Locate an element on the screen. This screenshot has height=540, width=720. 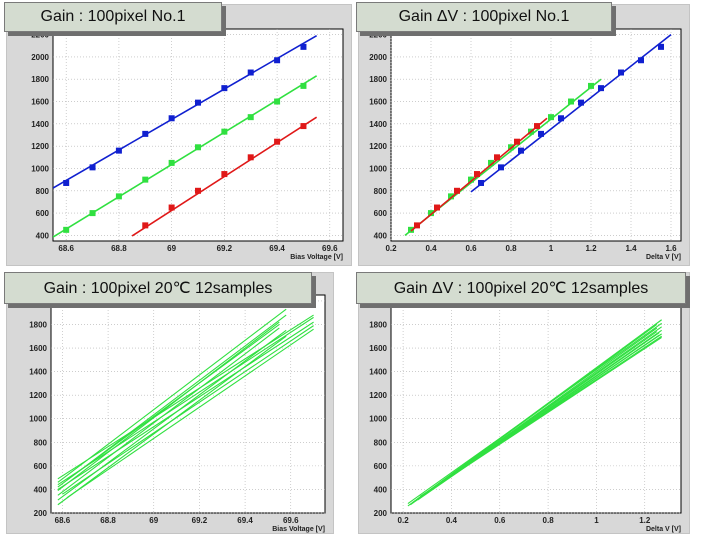
x-tick-label: 1.4 is located at coordinates (631, 248).